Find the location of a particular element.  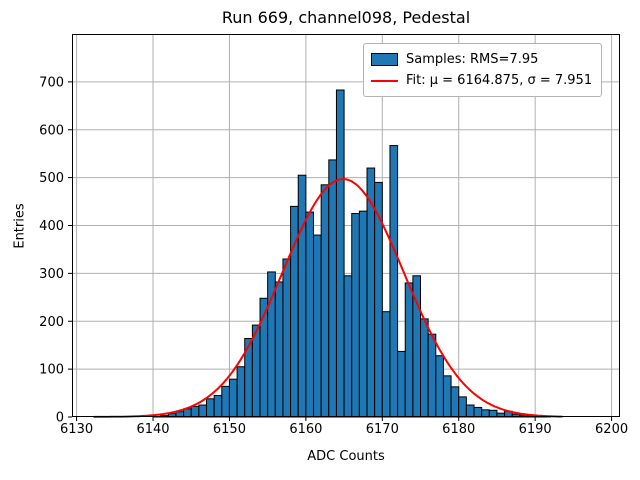

y-tick-label: 0 is located at coordinates (60, 418).